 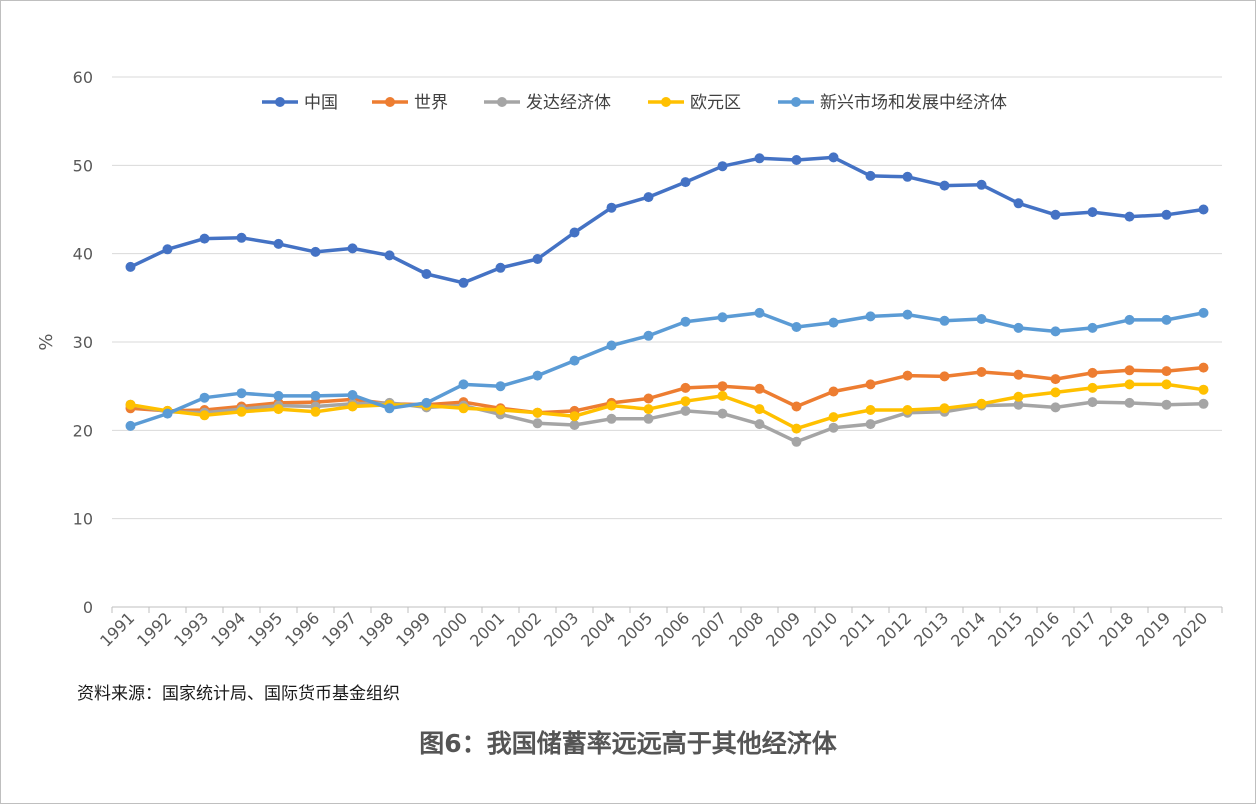 I want to click on legend-entry: 欧元区, so click(x=694, y=103).